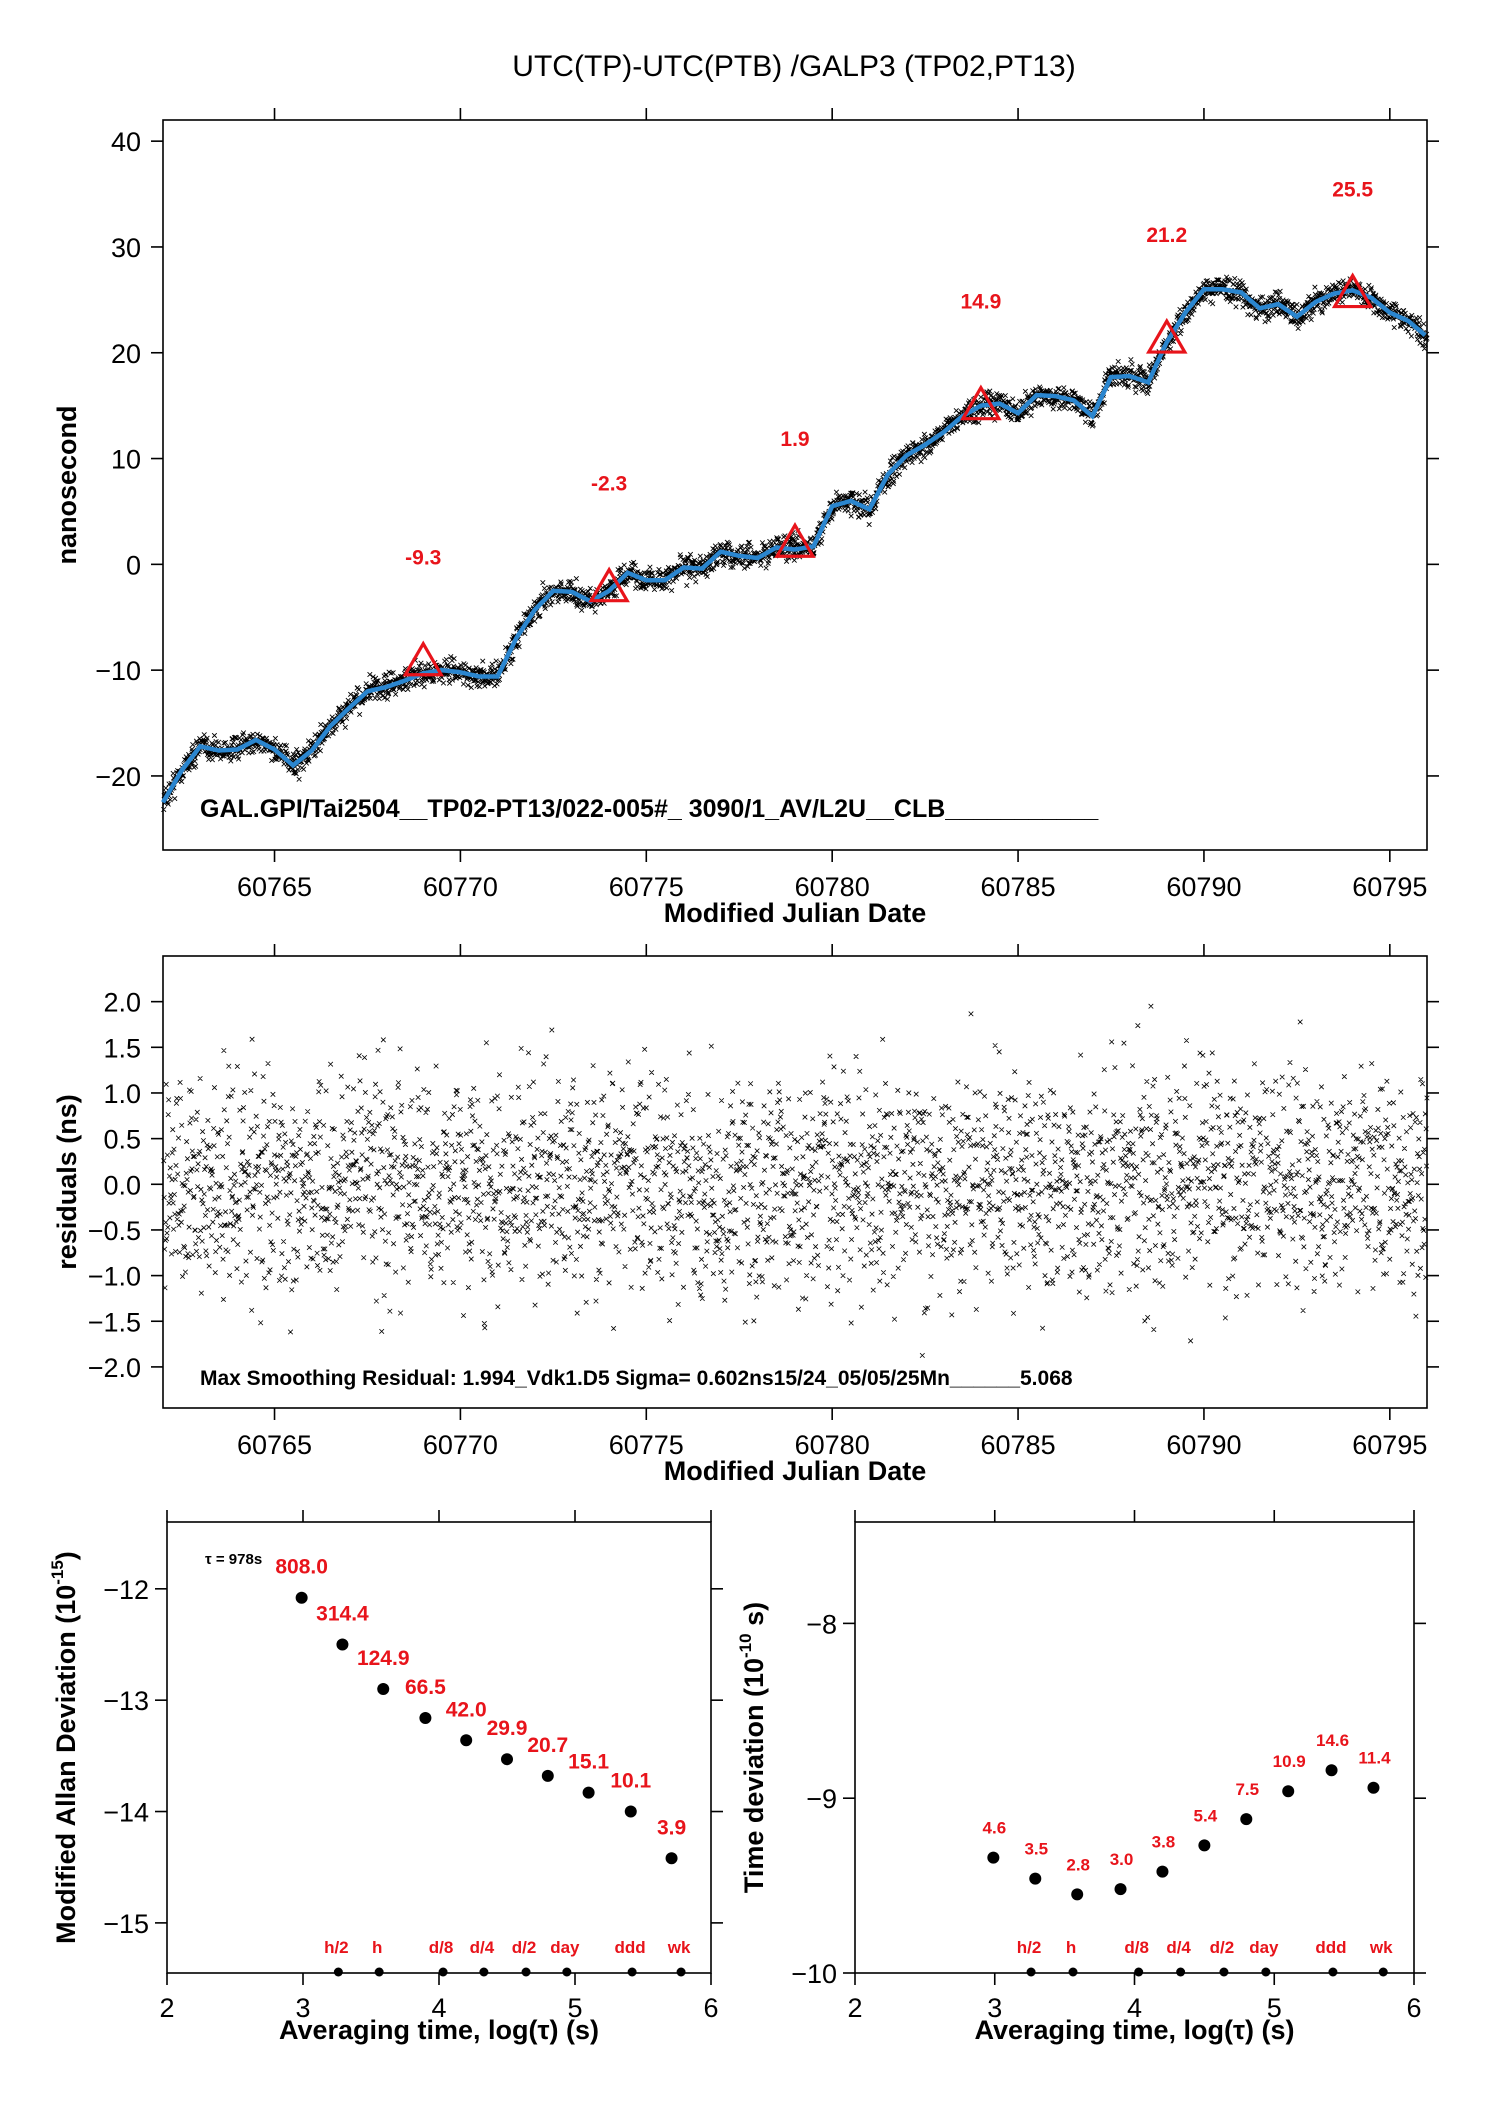  Describe the element at coordinates (793, 66) in the screenshot. I see `chart-title: UTC(TP)-UTC(PTB) /GALP3 (TP02,PT13)` at that location.